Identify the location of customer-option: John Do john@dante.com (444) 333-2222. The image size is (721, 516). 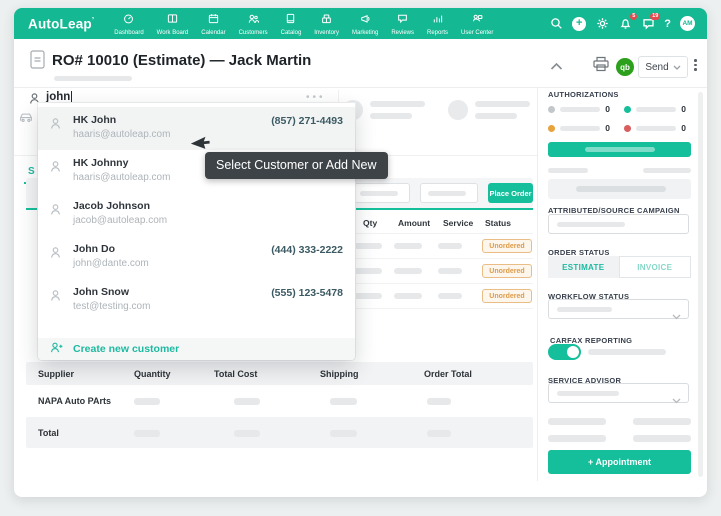
(196, 257).